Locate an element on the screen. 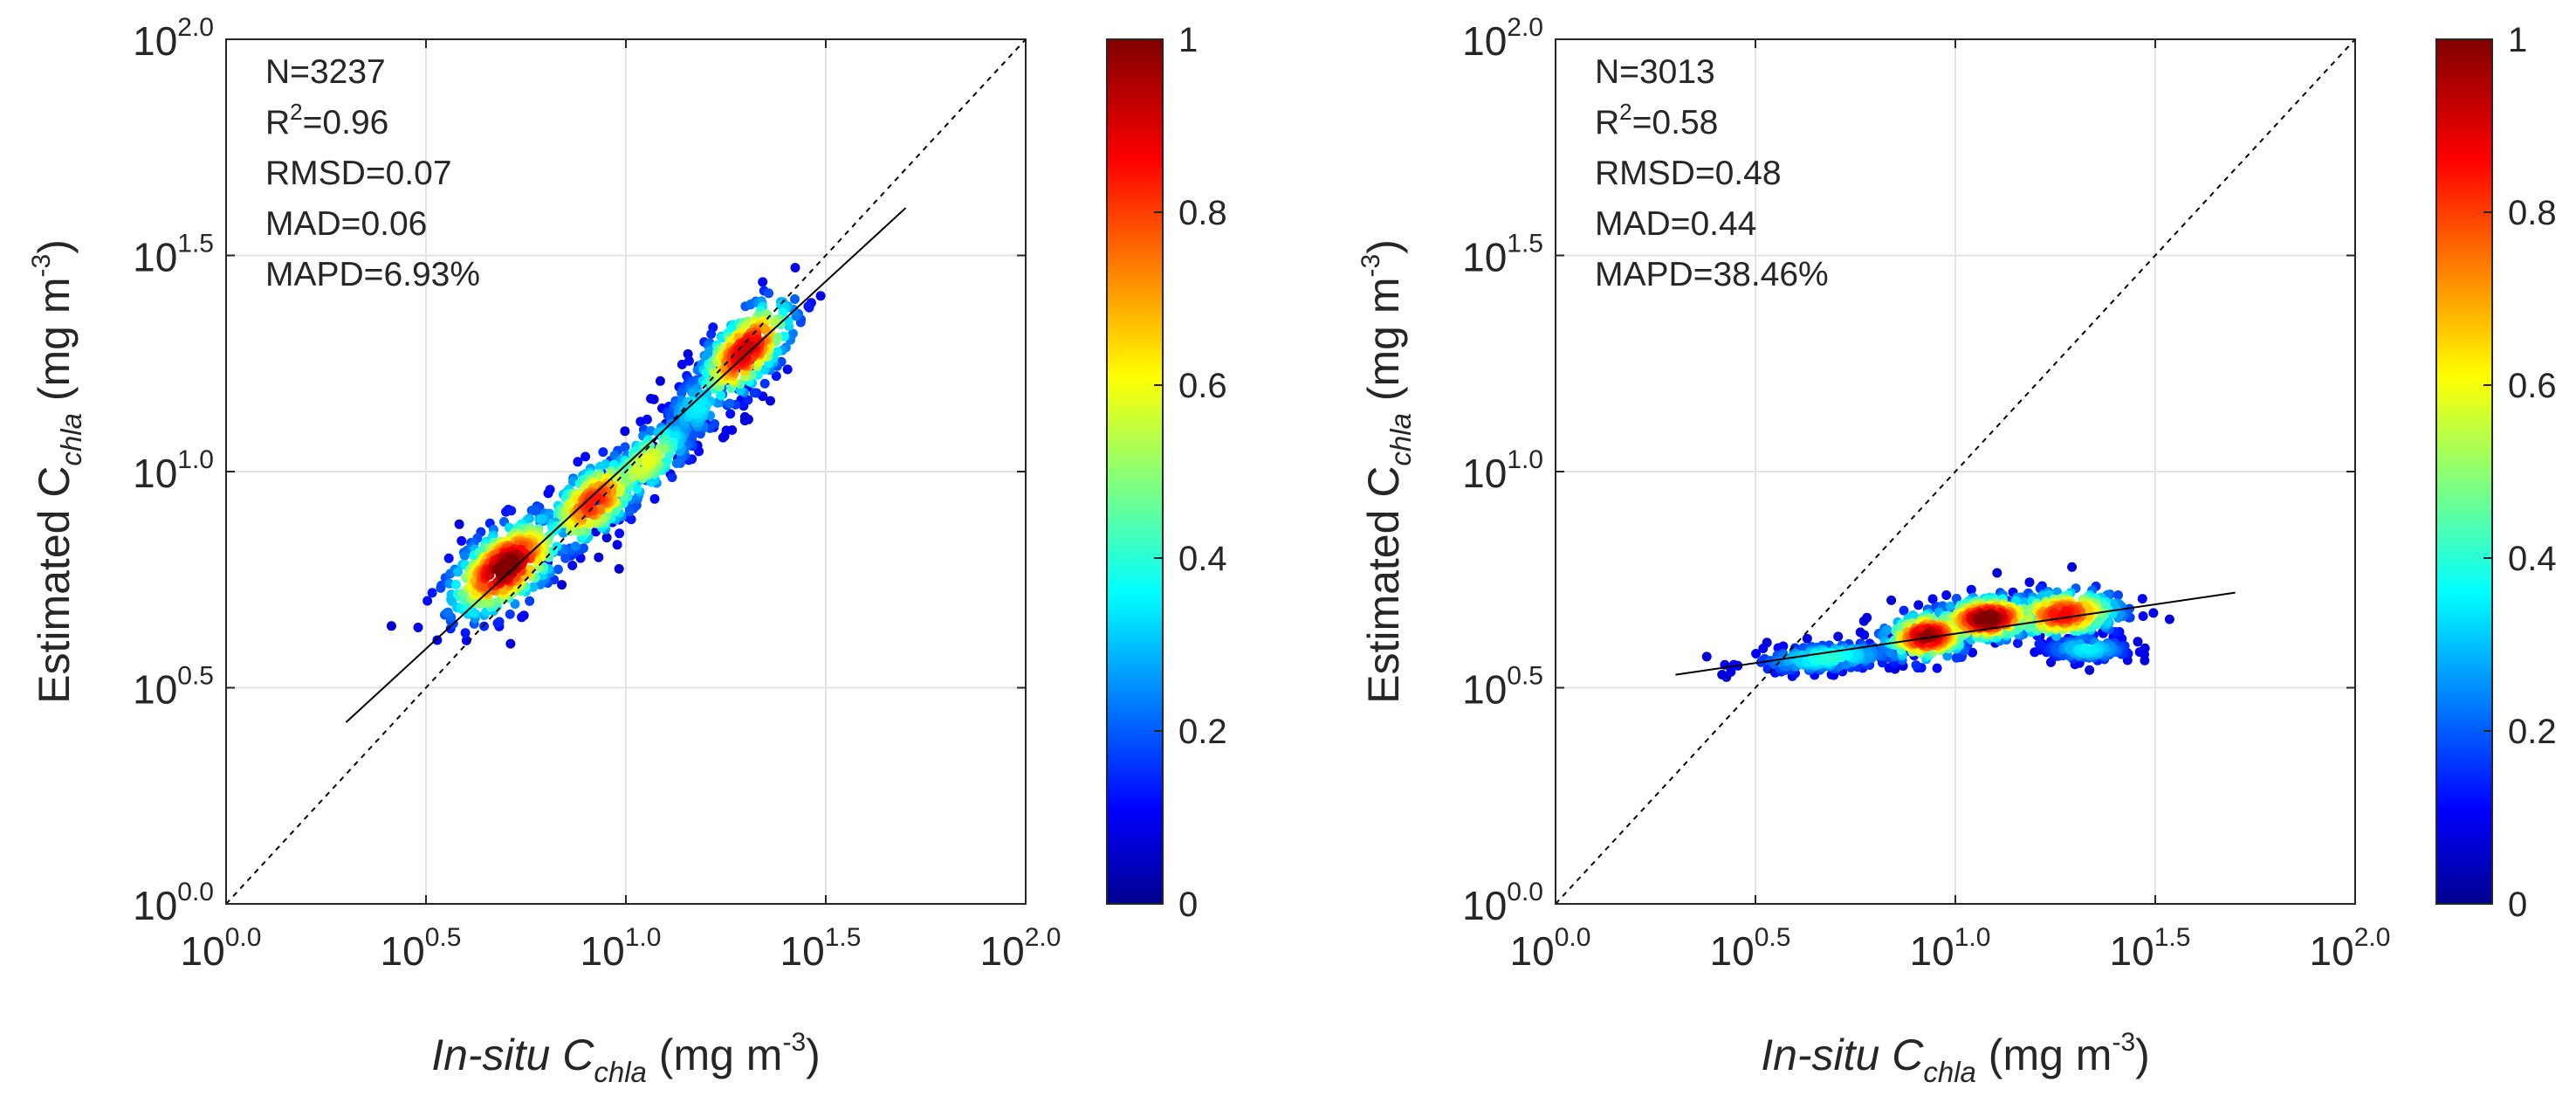 This screenshot has height=1096, width=2576. right-colorbar-tick-label: 0.6 is located at coordinates (2532, 386).